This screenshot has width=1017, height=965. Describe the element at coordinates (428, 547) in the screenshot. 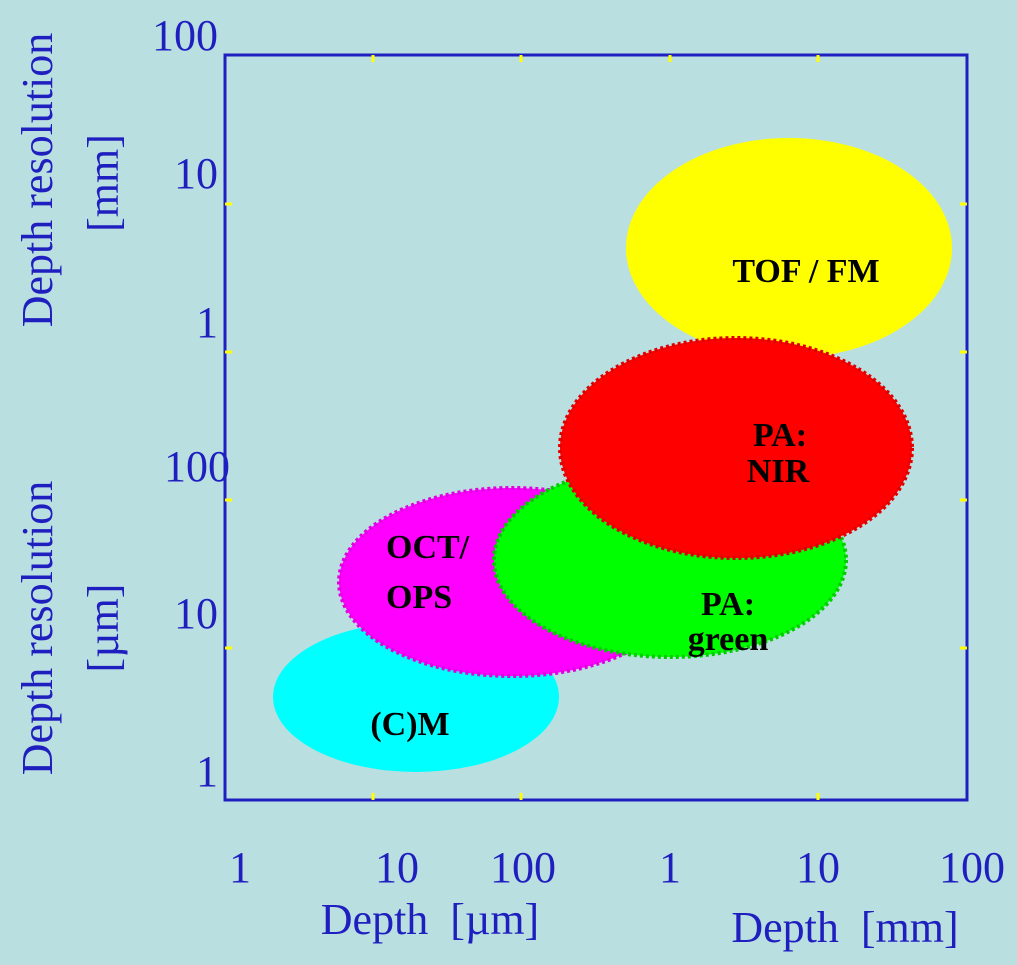

I see `region-label: OCT/` at that location.